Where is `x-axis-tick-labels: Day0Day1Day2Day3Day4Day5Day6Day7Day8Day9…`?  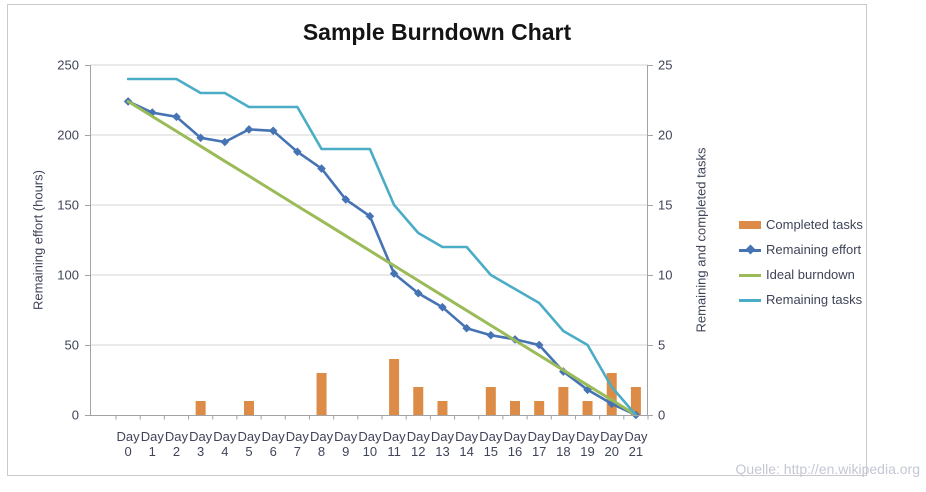
x-axis-tick-labels: Day0Day1Day2Day3Day4Day5Day6Day7Day8Day9… is located at coordinates (382, 444).